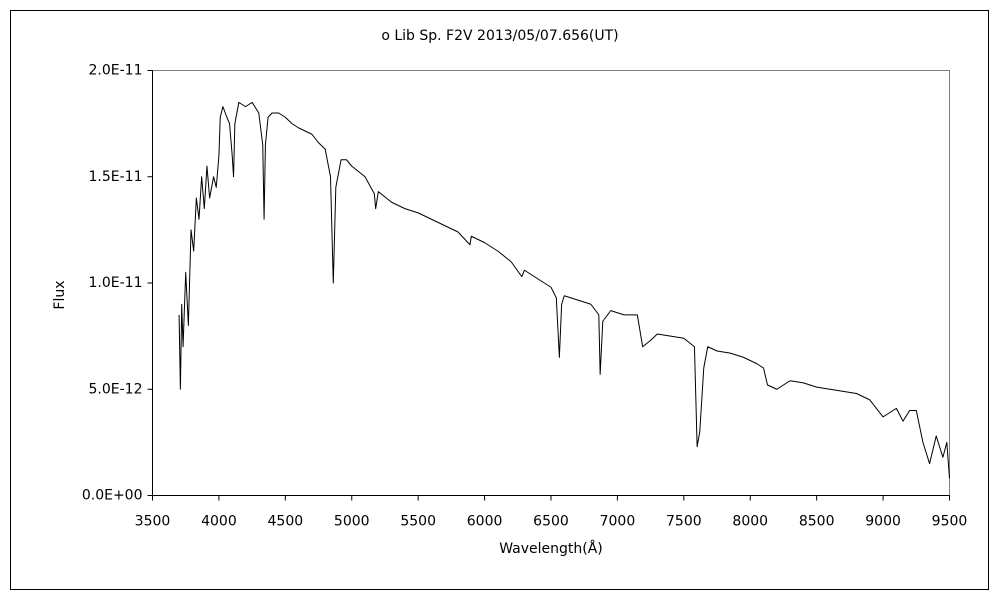 This screenshot has width=1000, height=600. Describe the element at coordinates (116, 389) in the screenshot. I see `y-tick-label: 5.0E-12` at that location.